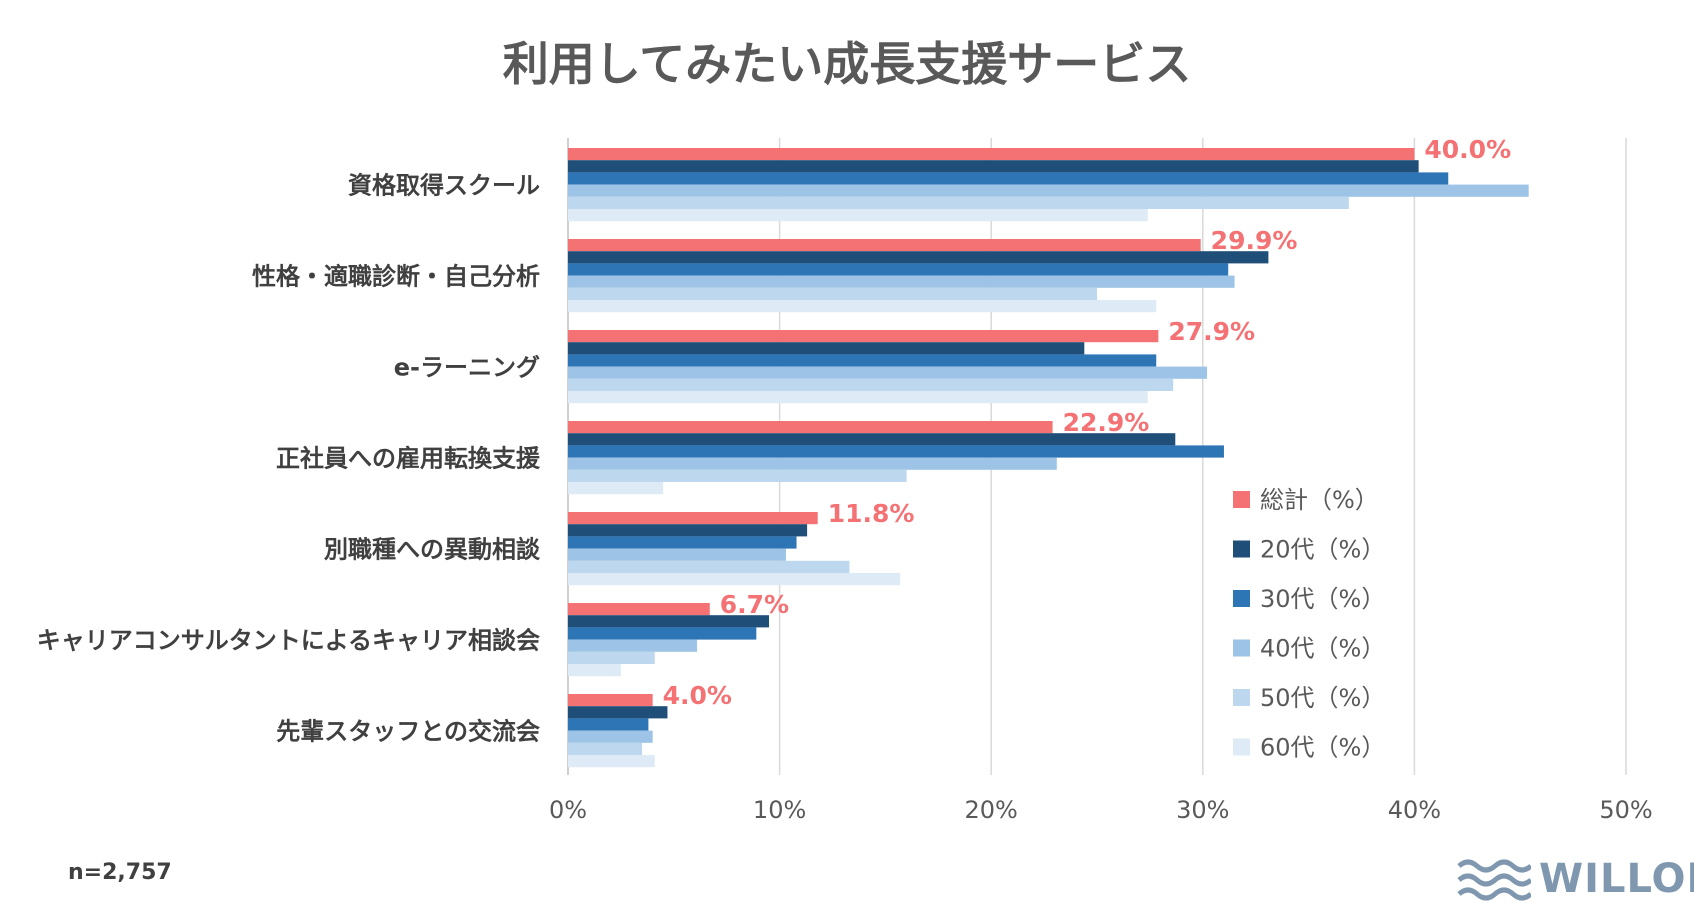  Describe the element at coordinates (1322, 649) in the screenshot. I see `legend-label: 40代（%）` at that location.